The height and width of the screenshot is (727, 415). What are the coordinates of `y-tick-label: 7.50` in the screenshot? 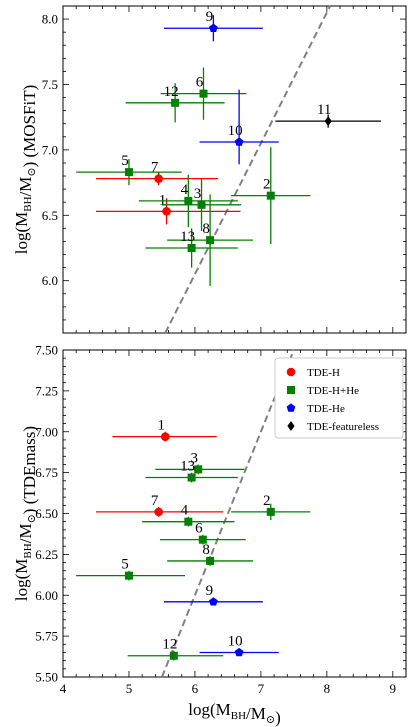 It's located at (46, 350).